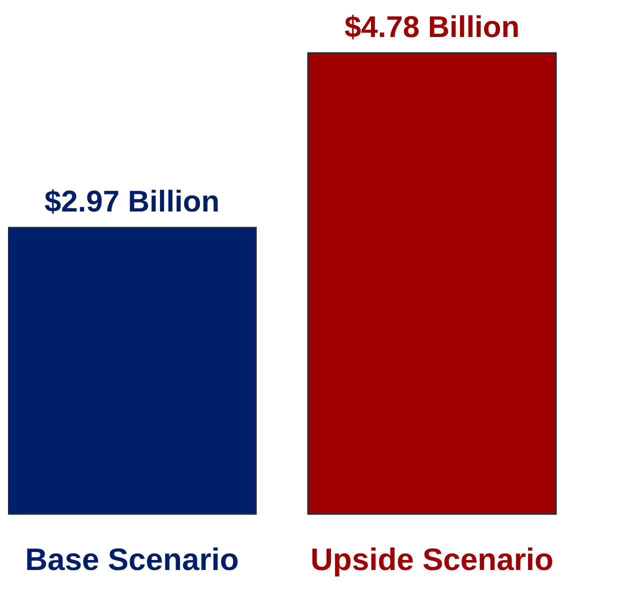  I want to click on x-tick-label: Base Scenario, so click(132, 559).